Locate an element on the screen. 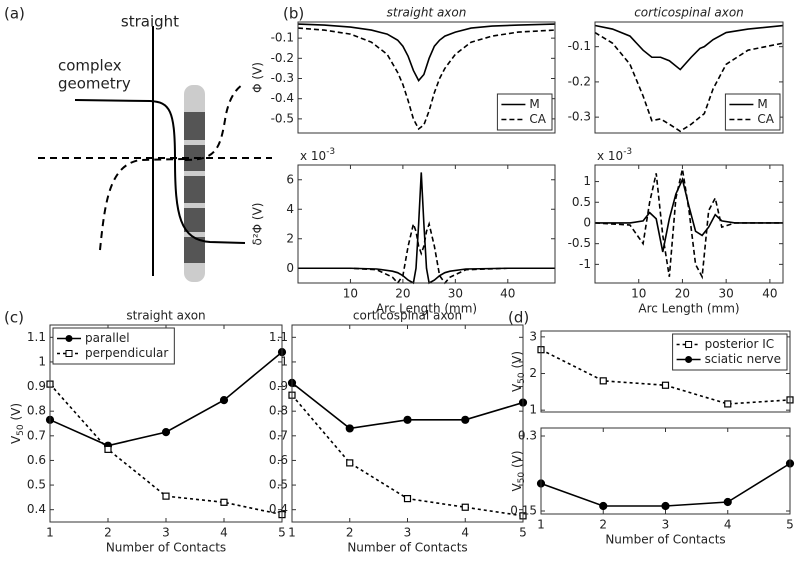 This screenshot has width=800, height=562. y-tick-label: 0.5 is located at coordinates (36, 485).